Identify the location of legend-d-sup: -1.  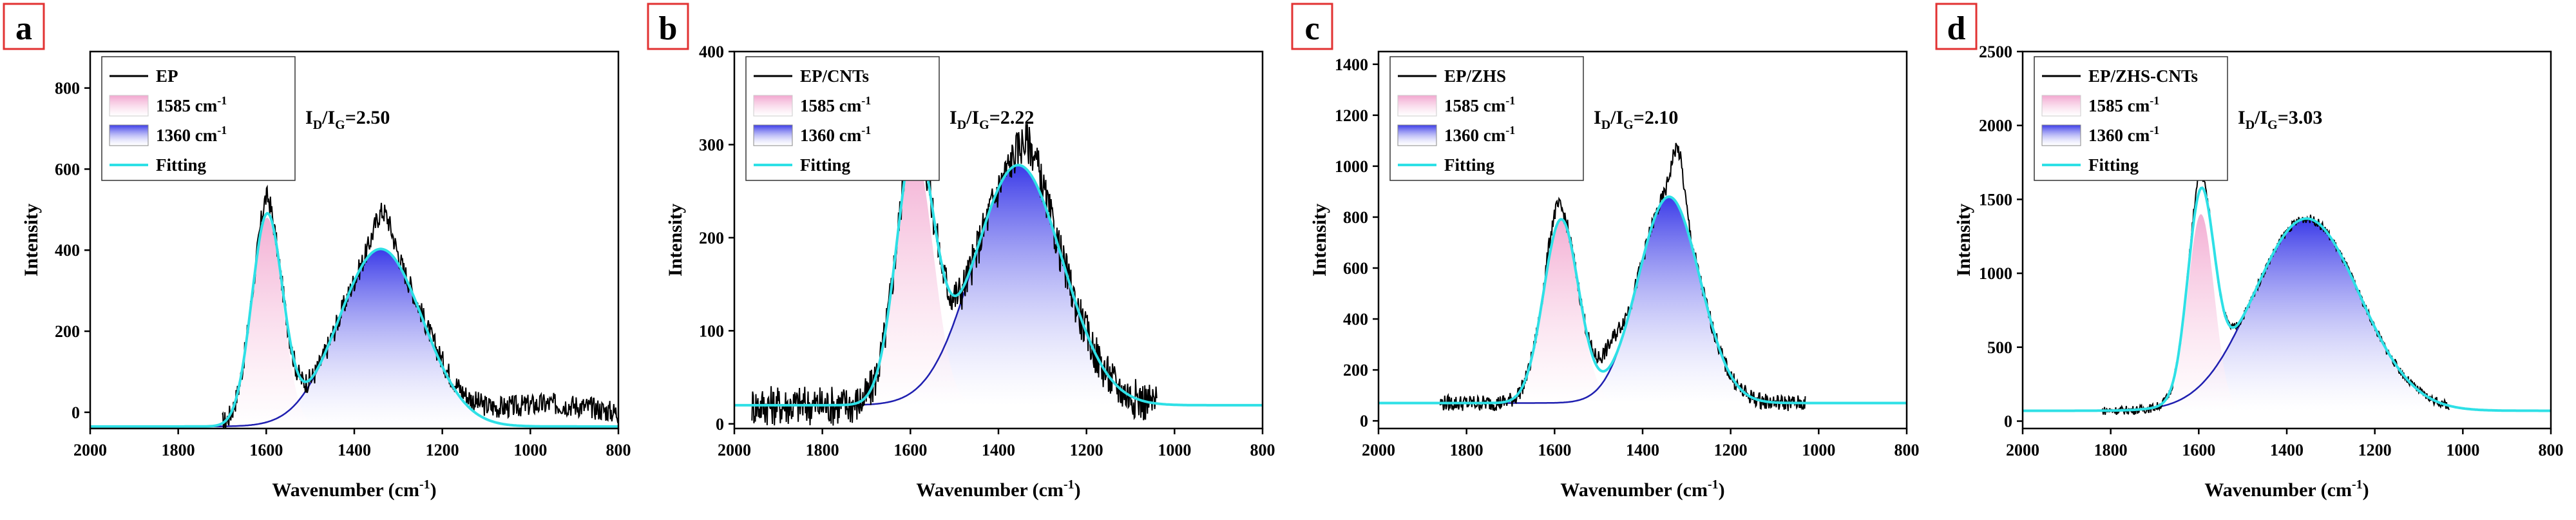
(222, 130).